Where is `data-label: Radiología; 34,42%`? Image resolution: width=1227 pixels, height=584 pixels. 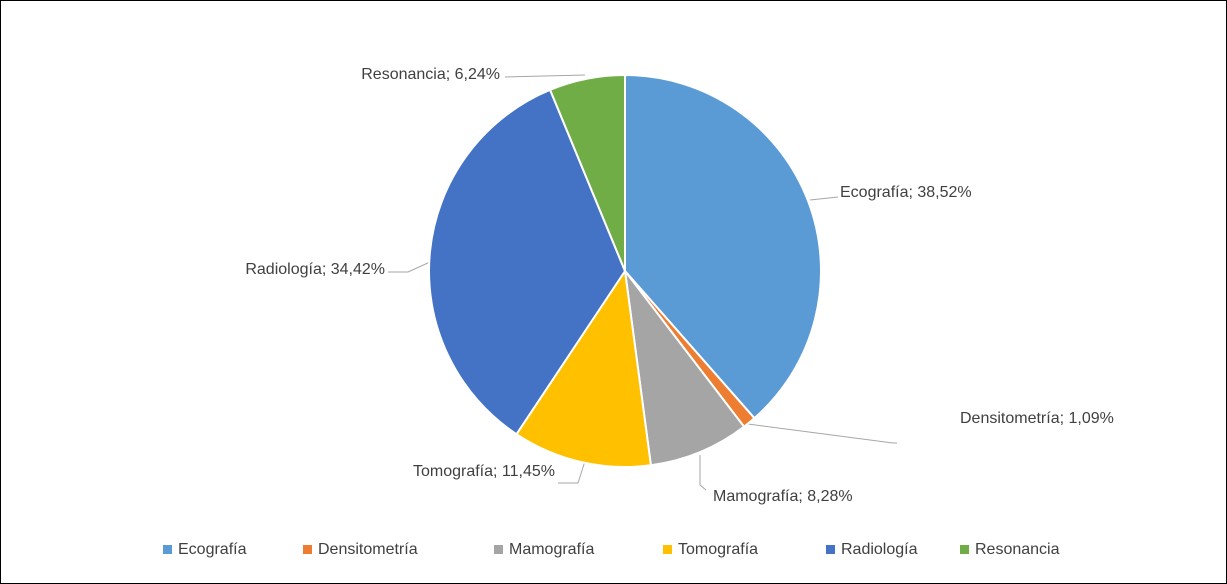 data-label: Radiología; 34,42% is located at coordinates (315, 269).